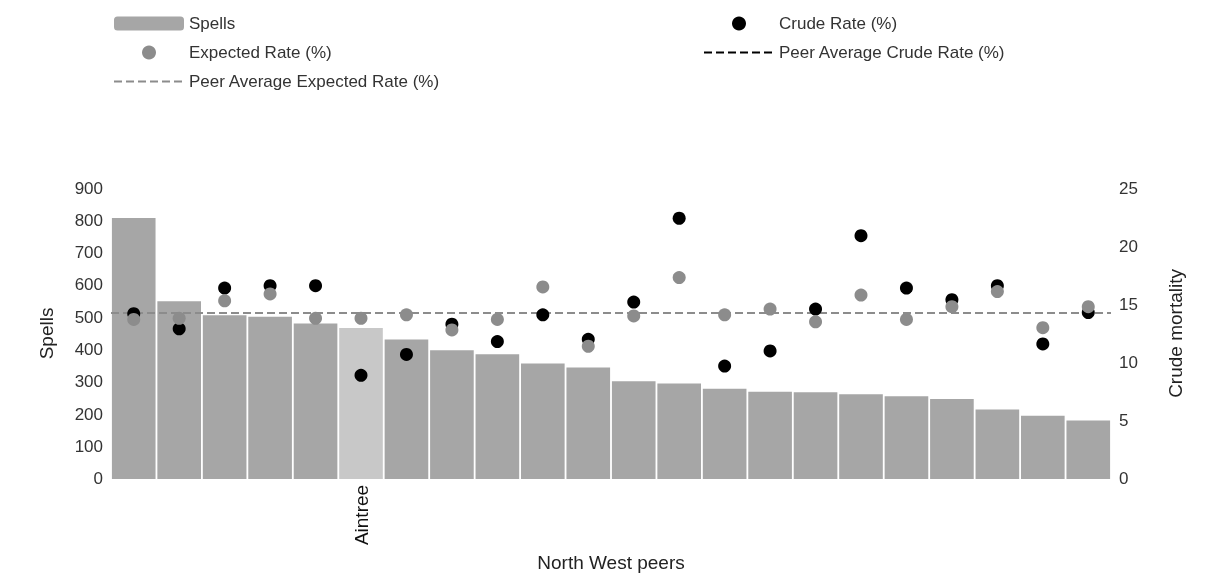  Describe the element at coordinates (88, 382) in the screenshot. I see `y-tick-label: 300` at that location.